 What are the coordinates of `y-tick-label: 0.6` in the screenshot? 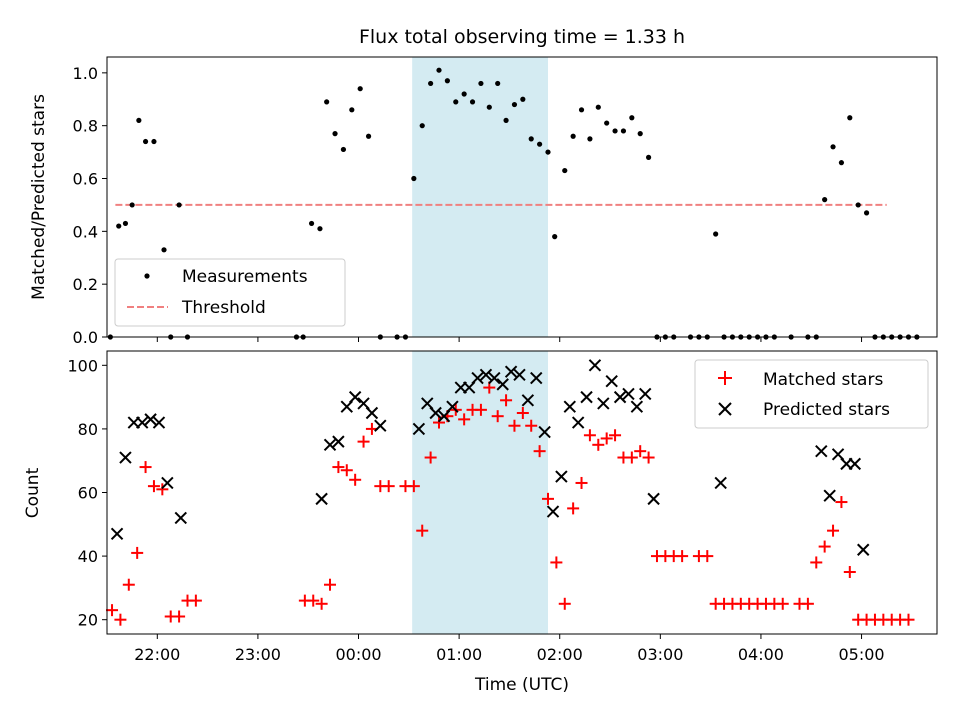 It's located at (85, 179).